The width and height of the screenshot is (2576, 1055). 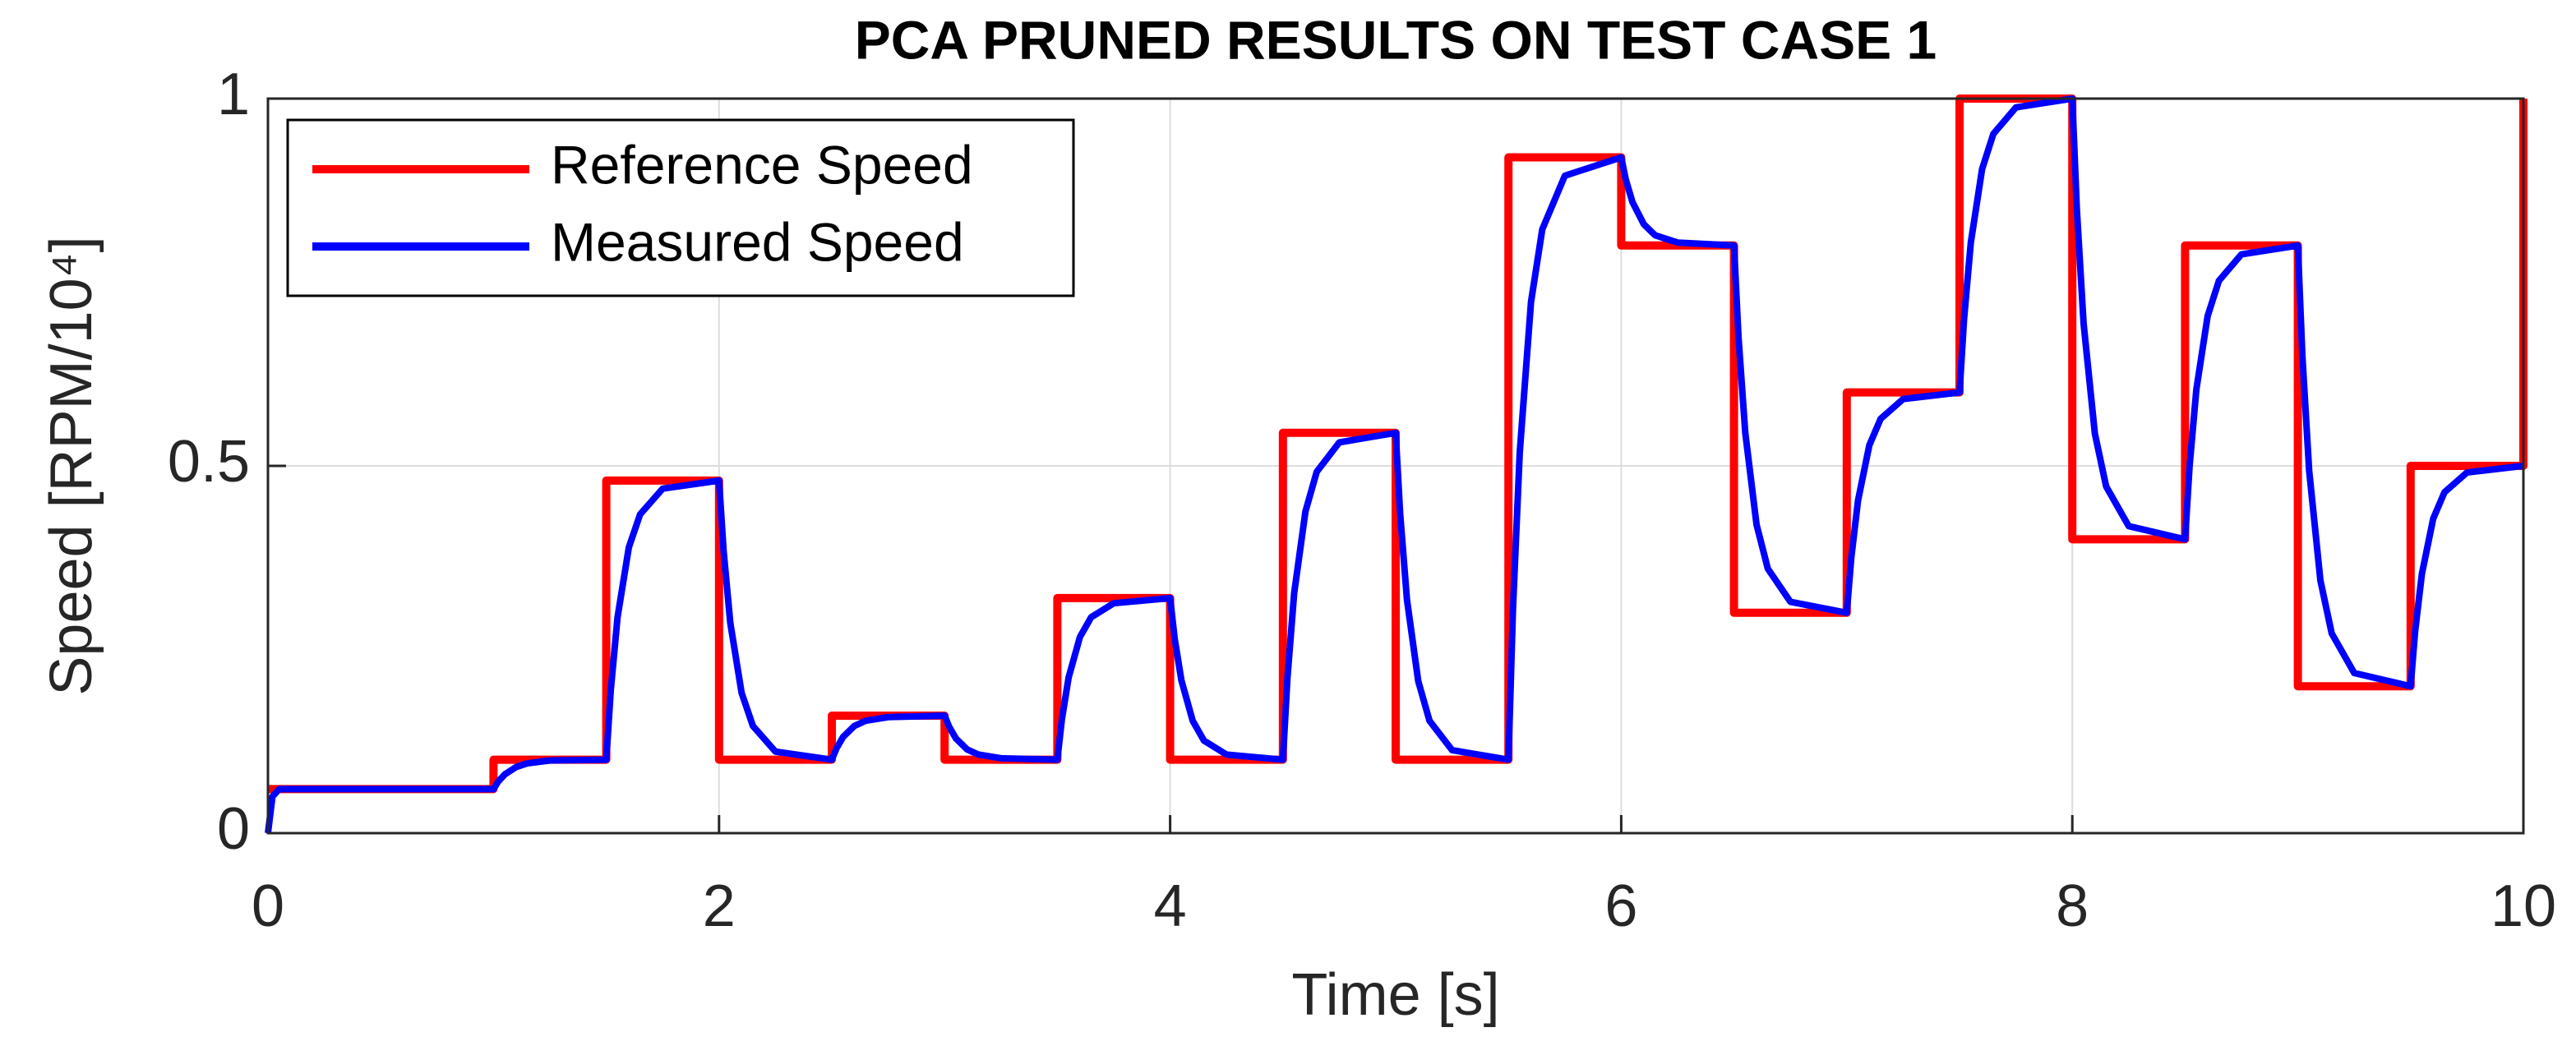 What do you see at coordinates (233, 94) in the screenshot?
I see `y-tick-label: 1` at bounding box center [233, 94].